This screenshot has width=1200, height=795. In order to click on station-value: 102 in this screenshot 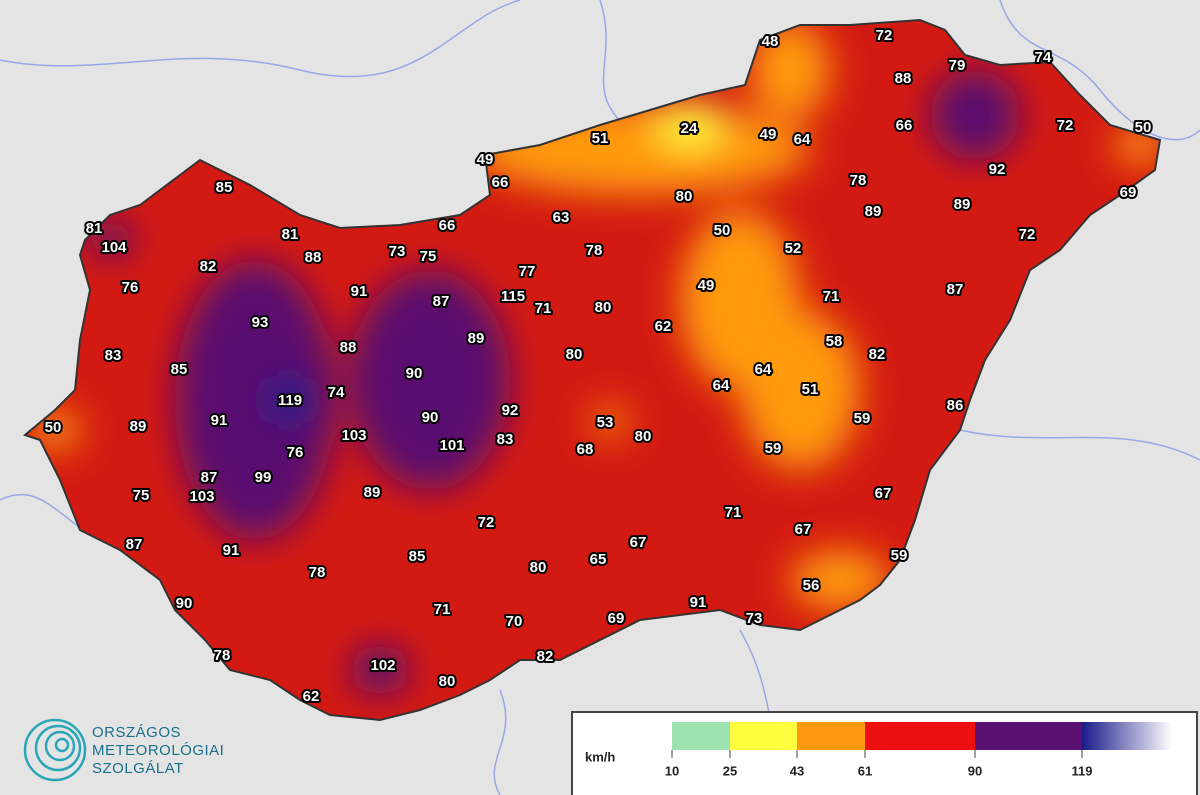, I will do `click(382, 665)`.